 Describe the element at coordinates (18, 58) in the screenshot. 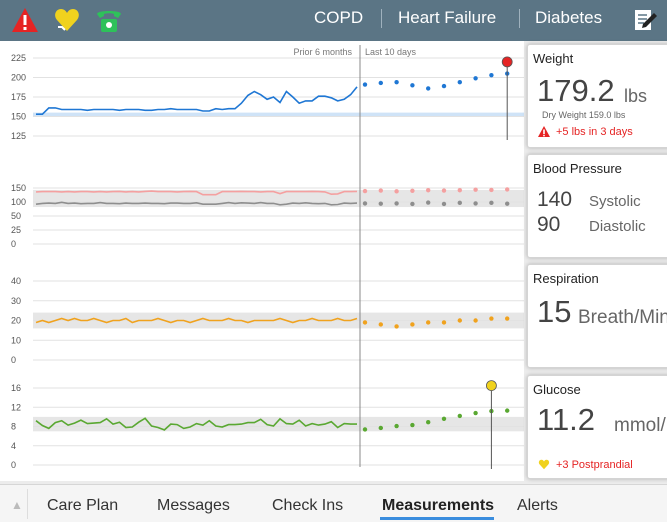

I see `y-tick-label: 225` at that location.